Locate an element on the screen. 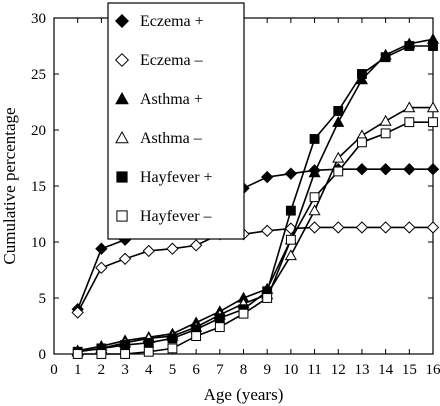  y-axis-title: Cumulative percentage is located at coordinates (9, 185).